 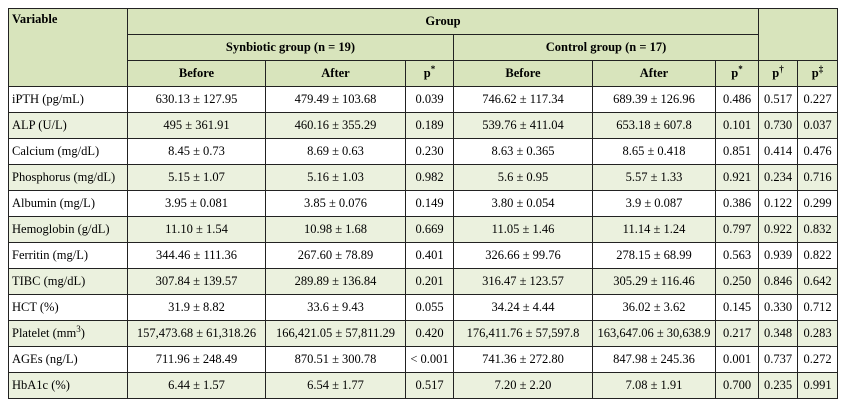 I want to click on value-cell: 870.51 ± 300.78, so click(x=335, y=359).